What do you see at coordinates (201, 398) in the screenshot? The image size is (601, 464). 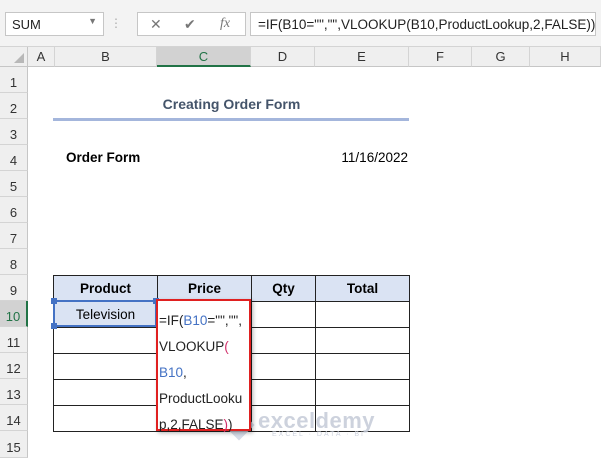 I see `formula-token: ProductLooku` at bounding box center [201, 398].